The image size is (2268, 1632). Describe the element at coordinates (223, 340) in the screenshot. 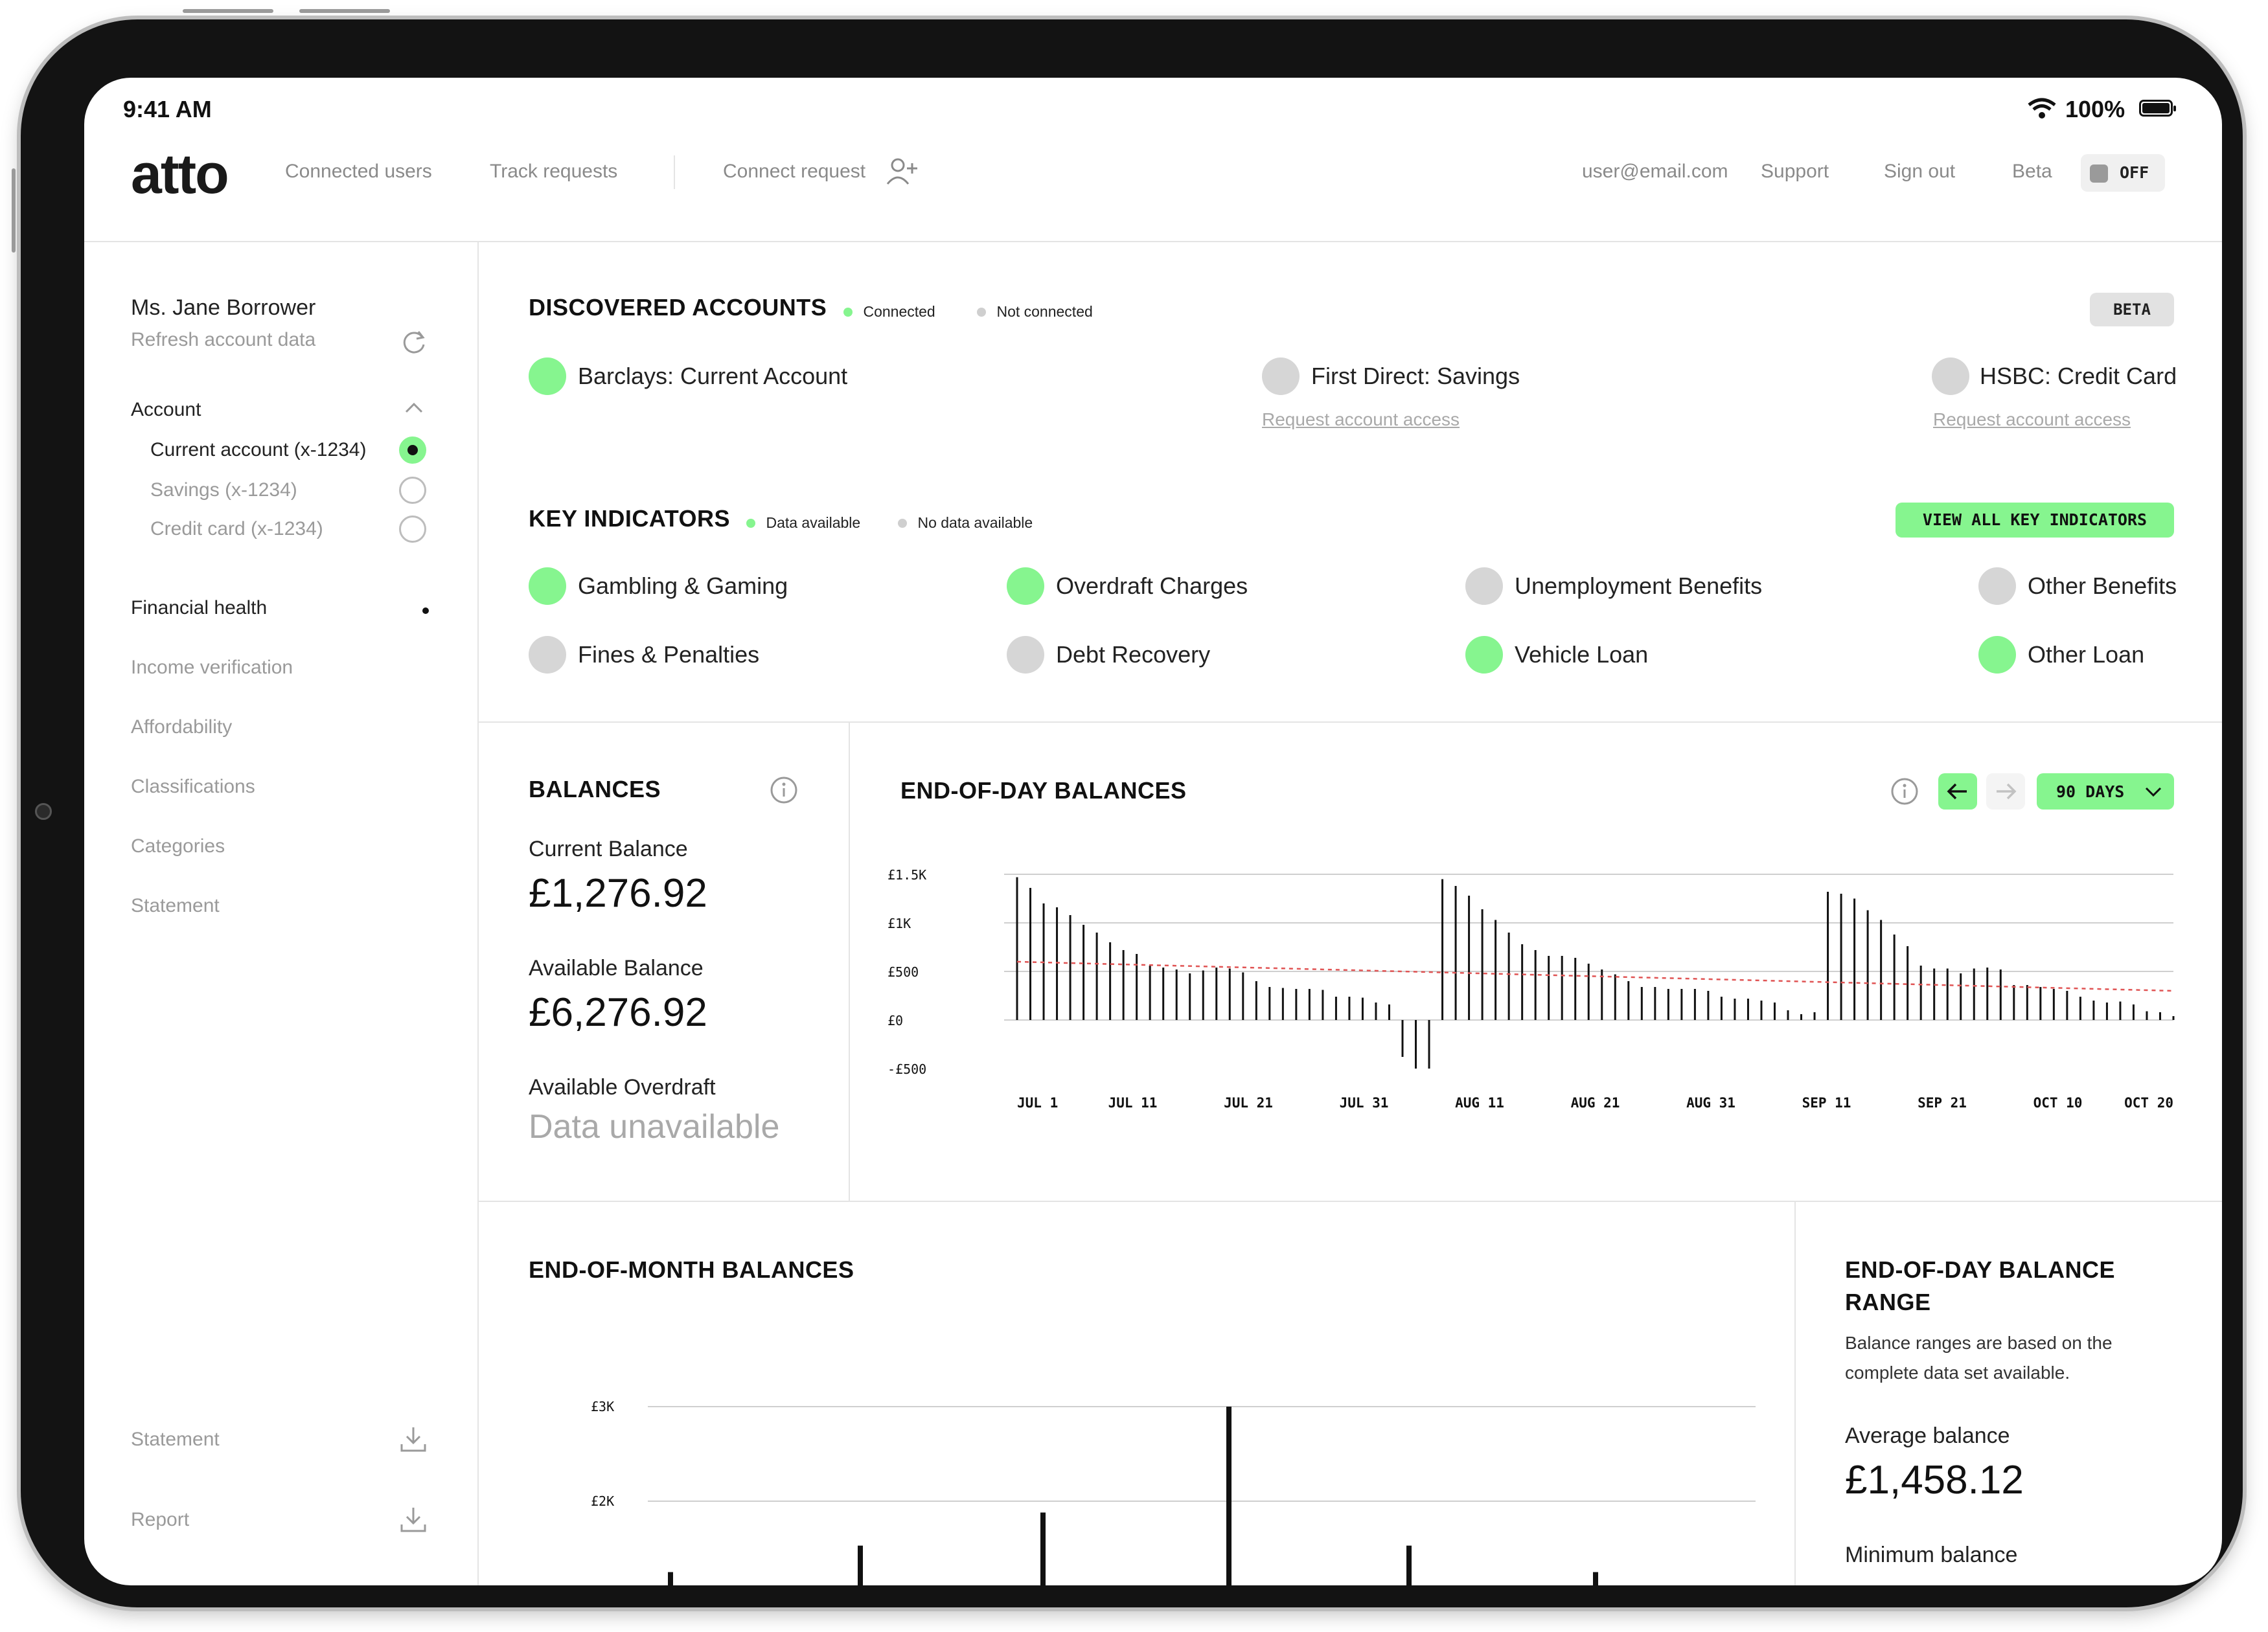

I see `refresh-account-link: Refresh account data` at that location.